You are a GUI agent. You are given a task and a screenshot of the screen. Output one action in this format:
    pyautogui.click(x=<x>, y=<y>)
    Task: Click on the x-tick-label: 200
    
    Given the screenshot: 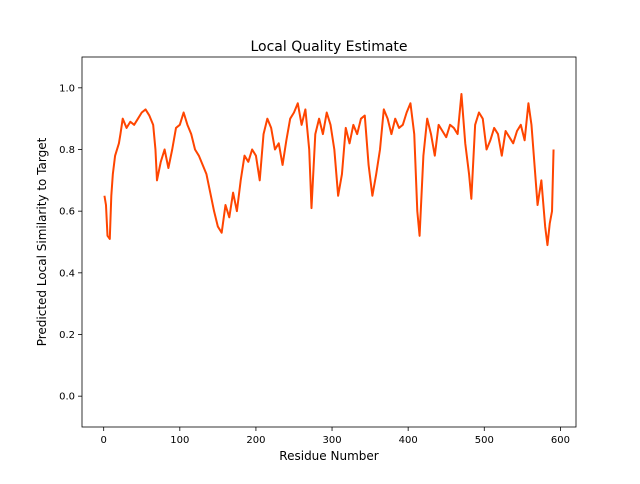 What is the action you would take?
    pyautogui.click(x=255, y=440)
    